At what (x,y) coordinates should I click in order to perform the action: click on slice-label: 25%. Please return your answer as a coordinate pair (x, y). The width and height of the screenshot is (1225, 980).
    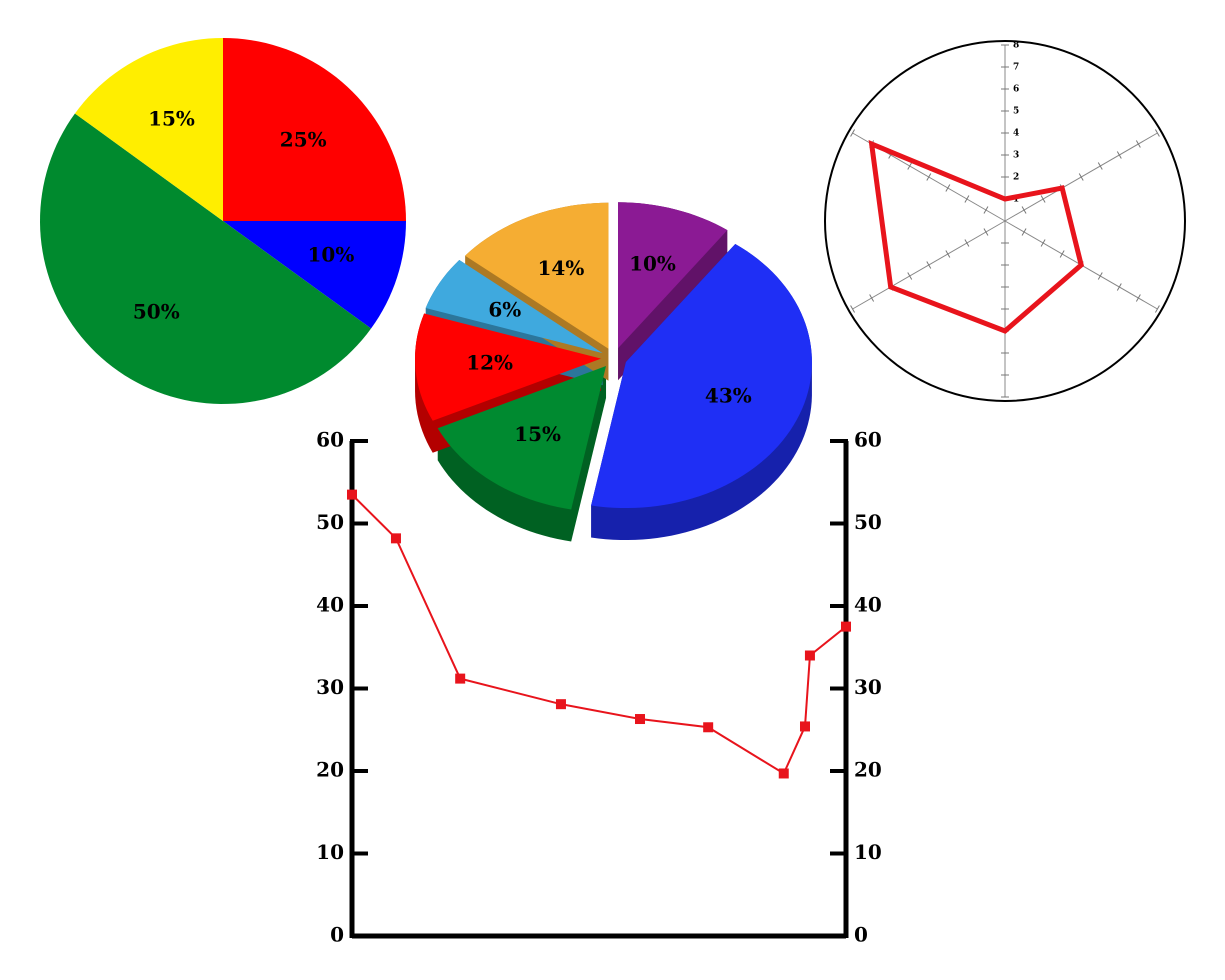
    Looking at the image, I should click on (303, 139).